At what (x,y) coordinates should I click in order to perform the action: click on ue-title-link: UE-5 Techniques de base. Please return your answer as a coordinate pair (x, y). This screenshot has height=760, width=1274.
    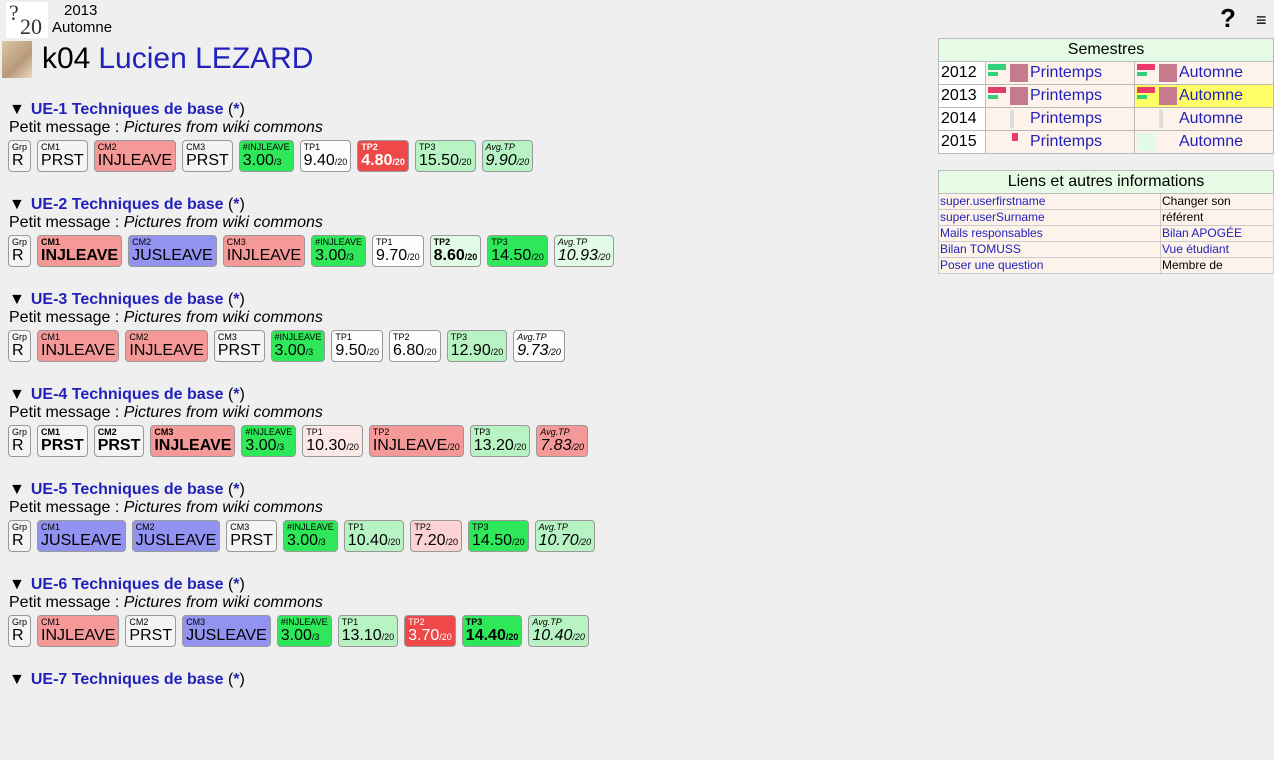
    Looking at the image, I should click on (127, 489).